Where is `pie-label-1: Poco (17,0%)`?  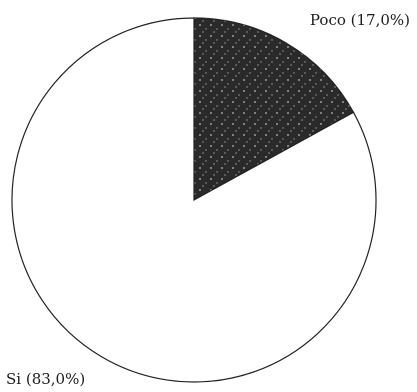 pie-label-1: Poco (17,0%) is located at coordinates (360, 20).